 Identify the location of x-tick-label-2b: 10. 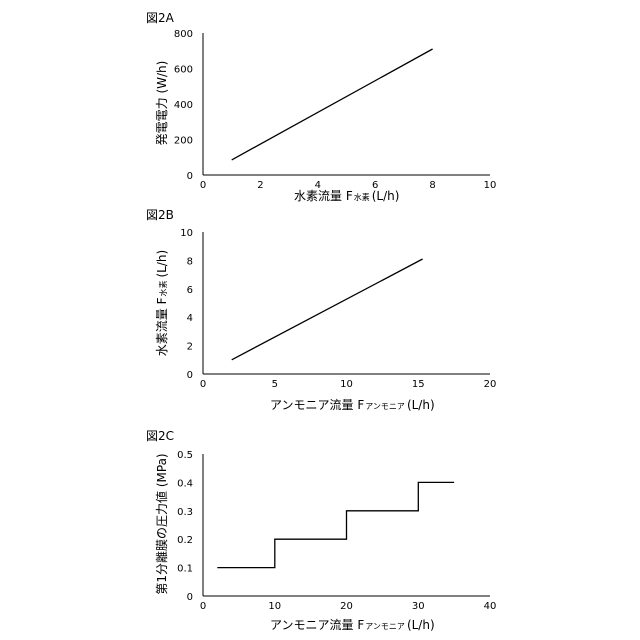
(346, 384).